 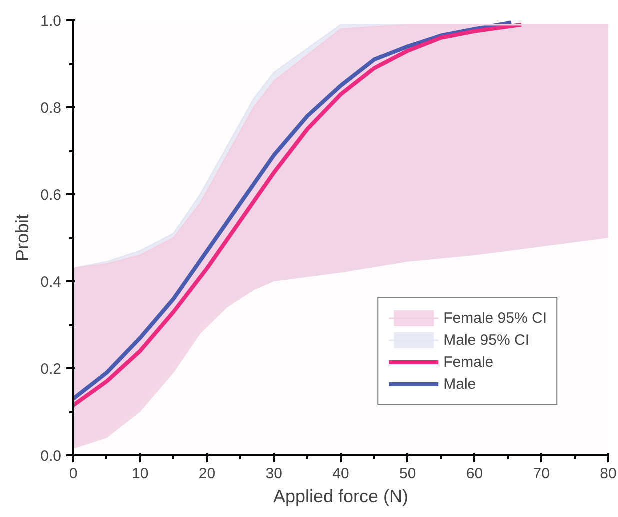 What do you see at coordinates (469, 362) in the screenshot?
I see `legend-label: Female` at bounding box center [469, 362].